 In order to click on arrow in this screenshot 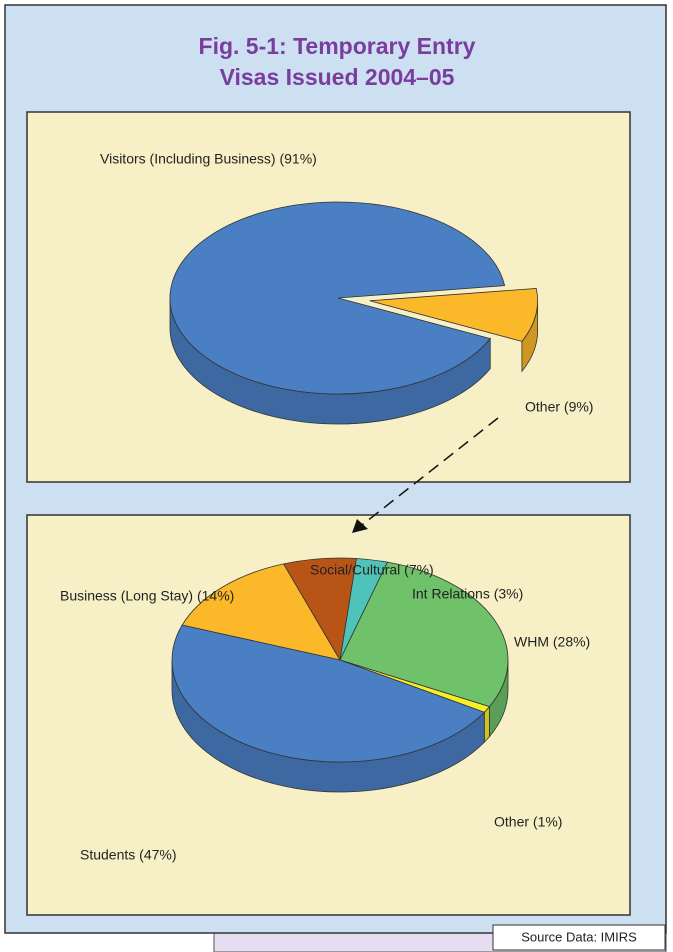, I will do `click(430, 471)`.